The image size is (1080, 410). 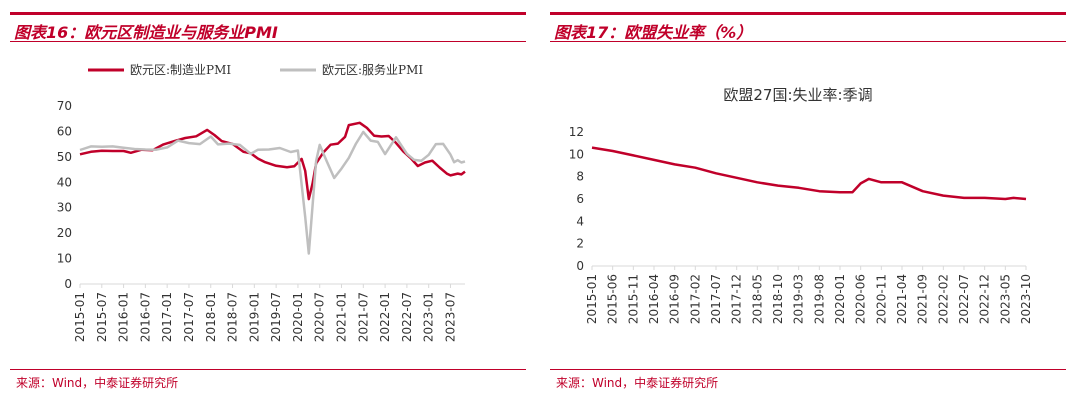 What do you see at coordinates (211, 317) in the screenshot?
I see `x-tick-label: 2018-01` at bounding box center [211, 317].